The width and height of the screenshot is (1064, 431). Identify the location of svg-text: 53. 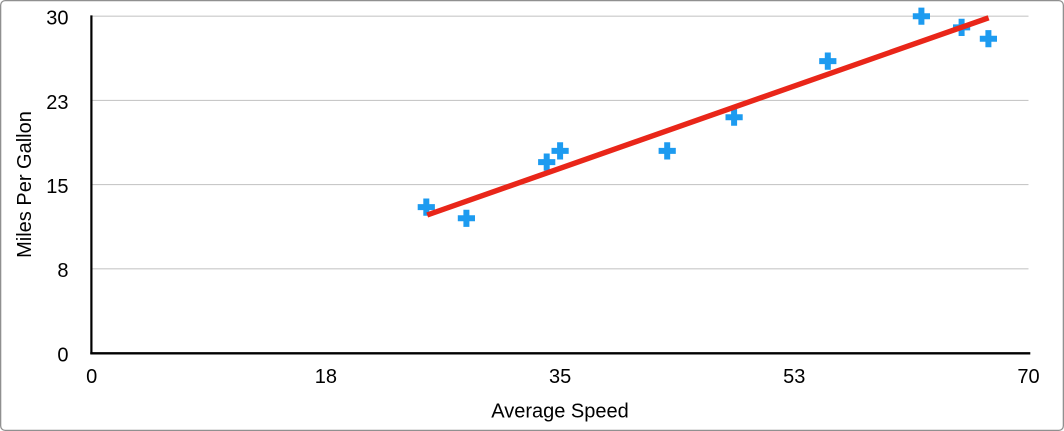
(794, 377).